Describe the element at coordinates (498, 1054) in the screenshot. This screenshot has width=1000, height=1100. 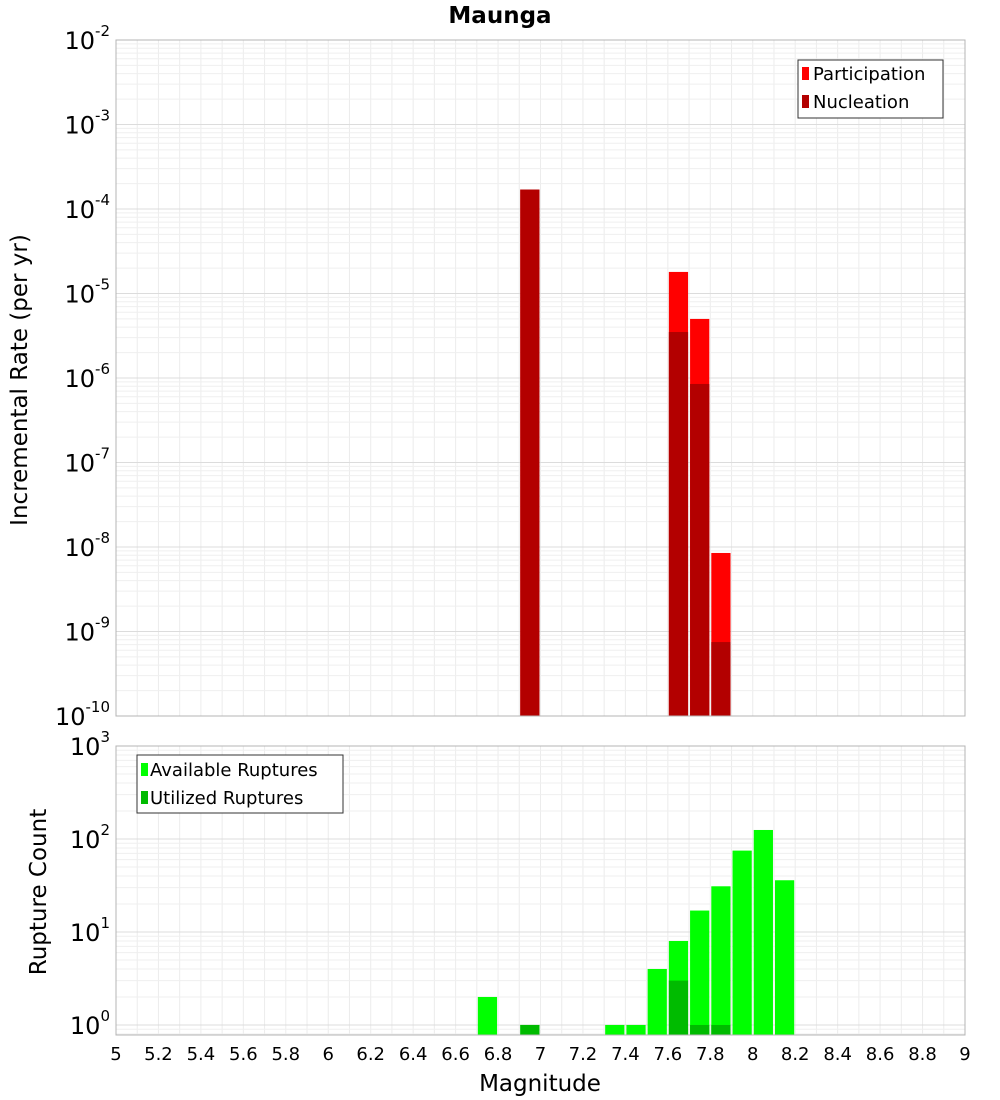
I see `x-tick-label: 6.8` at that location.